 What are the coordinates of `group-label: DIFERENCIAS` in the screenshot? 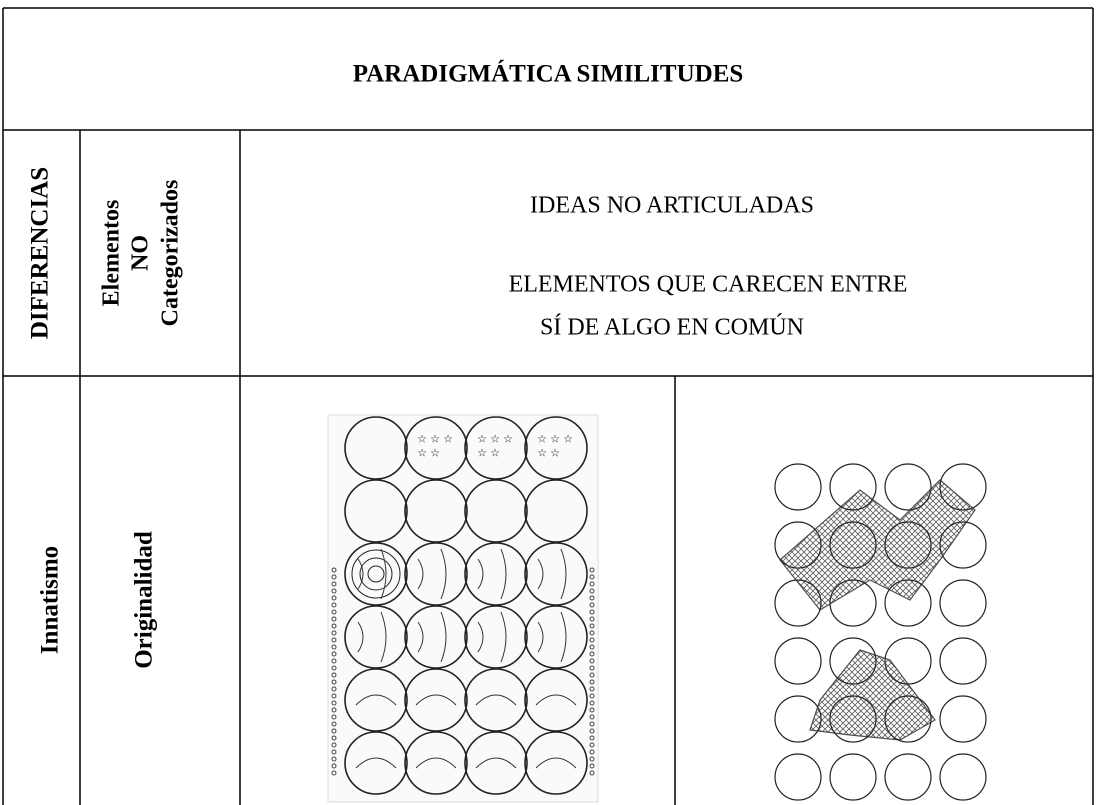 It's located at (40, 253).